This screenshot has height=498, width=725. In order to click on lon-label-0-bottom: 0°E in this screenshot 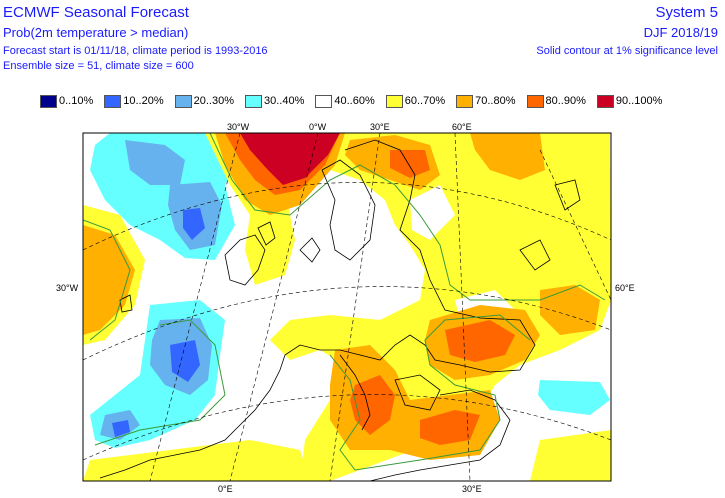, I will do `click(225, 489)`.